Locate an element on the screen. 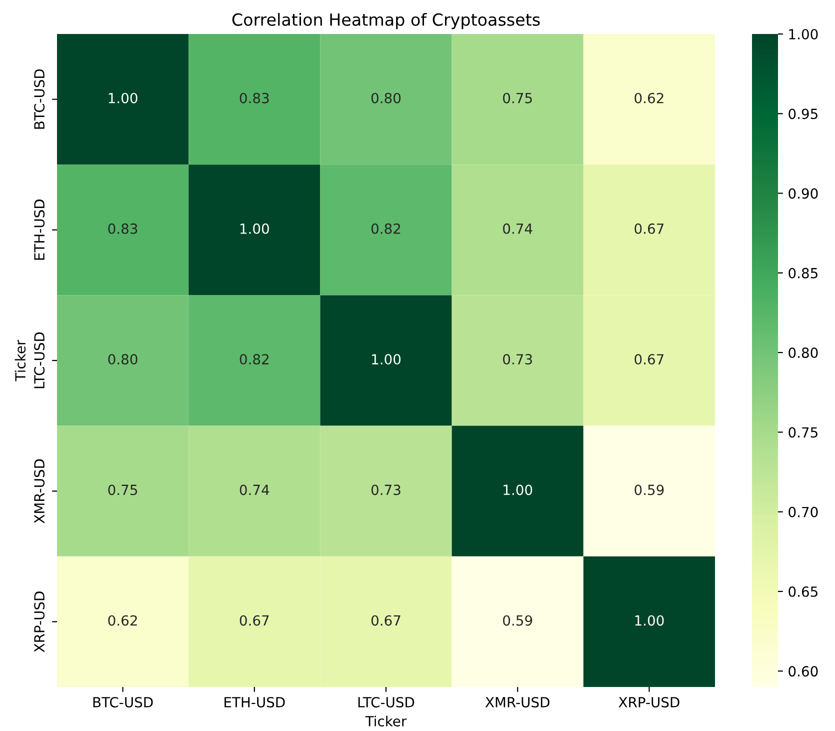  y-axis-title: Ticker is located at coordinates (20, 361).